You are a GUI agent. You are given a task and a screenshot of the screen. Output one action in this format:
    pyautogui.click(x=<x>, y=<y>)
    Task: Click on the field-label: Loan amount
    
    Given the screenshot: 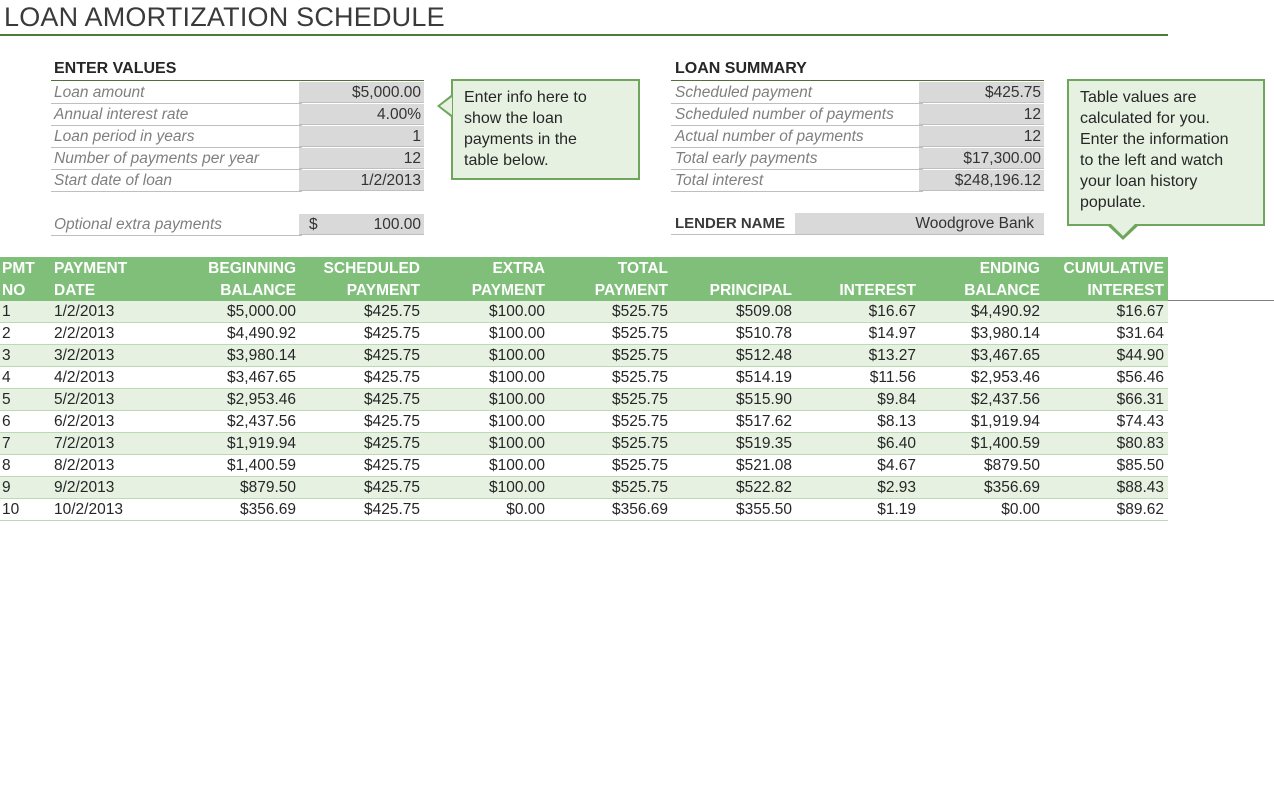 What is the action you would take?
    pyautogui.click(x=176, y=93)
    